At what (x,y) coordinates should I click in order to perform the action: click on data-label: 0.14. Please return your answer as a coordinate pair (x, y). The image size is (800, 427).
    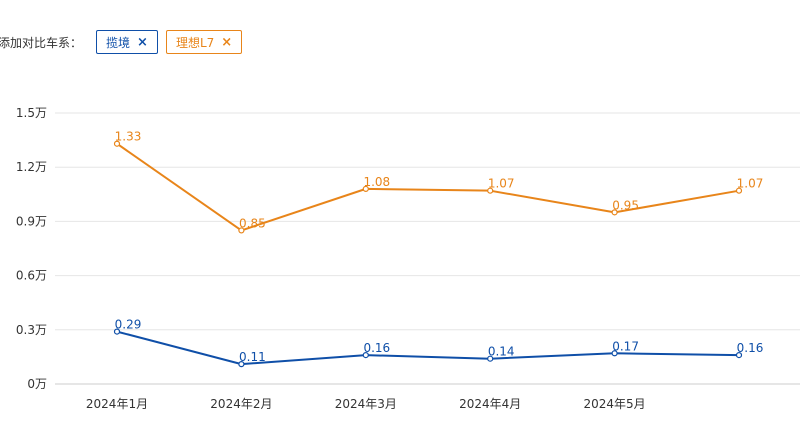
    Looking at the image, I should click on (501, 352).